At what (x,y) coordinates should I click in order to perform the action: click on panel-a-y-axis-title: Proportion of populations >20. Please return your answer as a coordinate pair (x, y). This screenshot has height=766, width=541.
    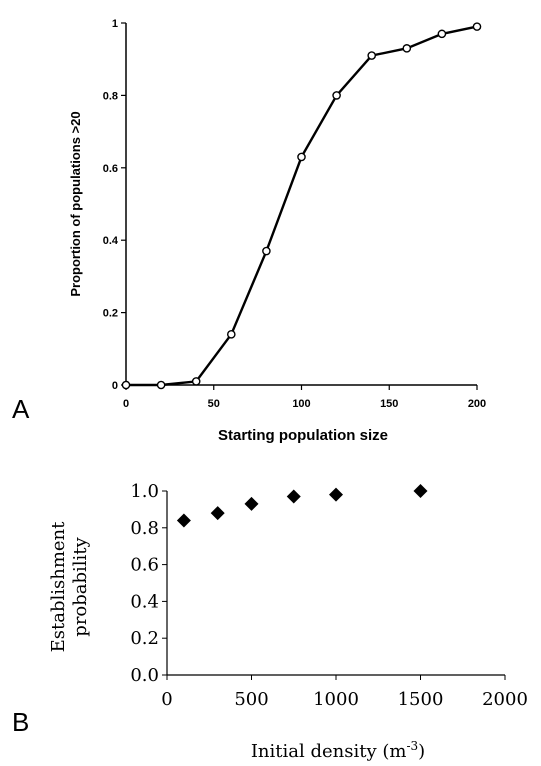
    Looking at the image, I should click on (75, 203).